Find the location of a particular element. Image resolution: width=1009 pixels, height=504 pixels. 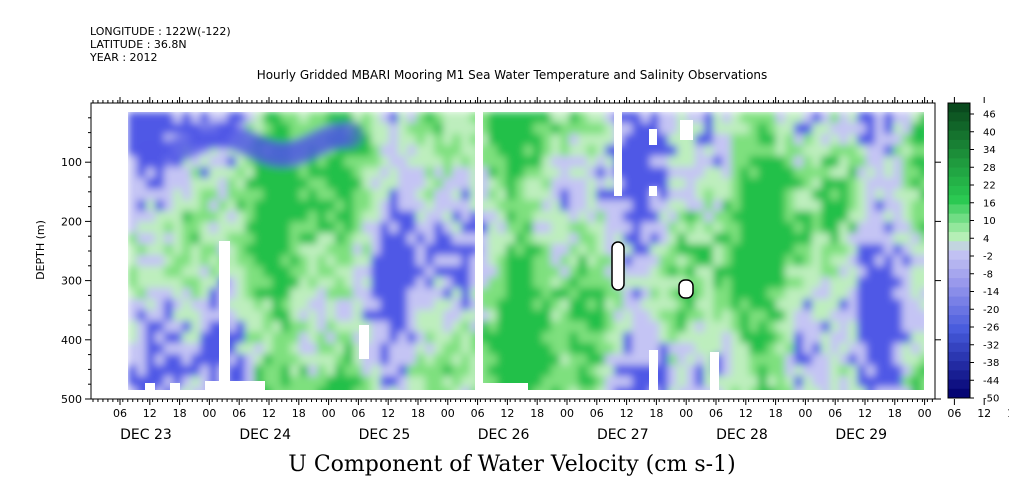

year-label: YEAR : 2012 is located at coordinates (124, 57).